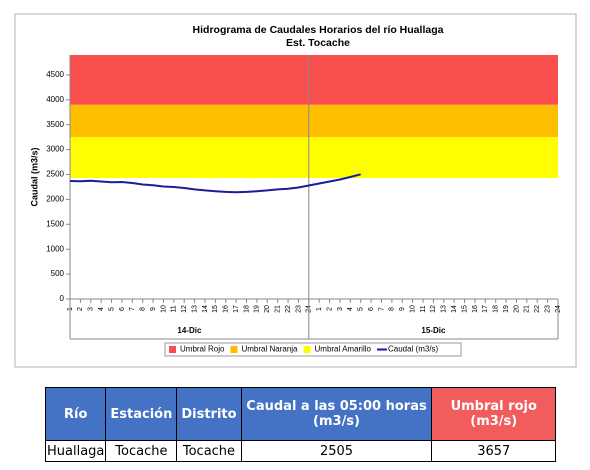 Image resolution: width=590 pixels, height=470 pixels. What do you see at coordinates (55, 99) in the screenshot?
I see `y-tick-label: 4000` at bounding box center [55, 99].